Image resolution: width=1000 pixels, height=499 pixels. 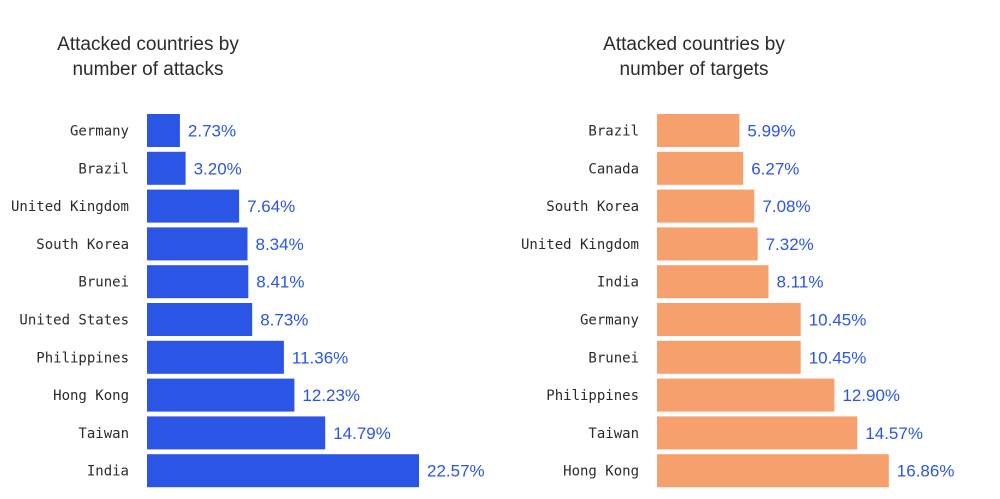 I want to click on left-value-label-2: 7.64%, so click(x=271, y=206).